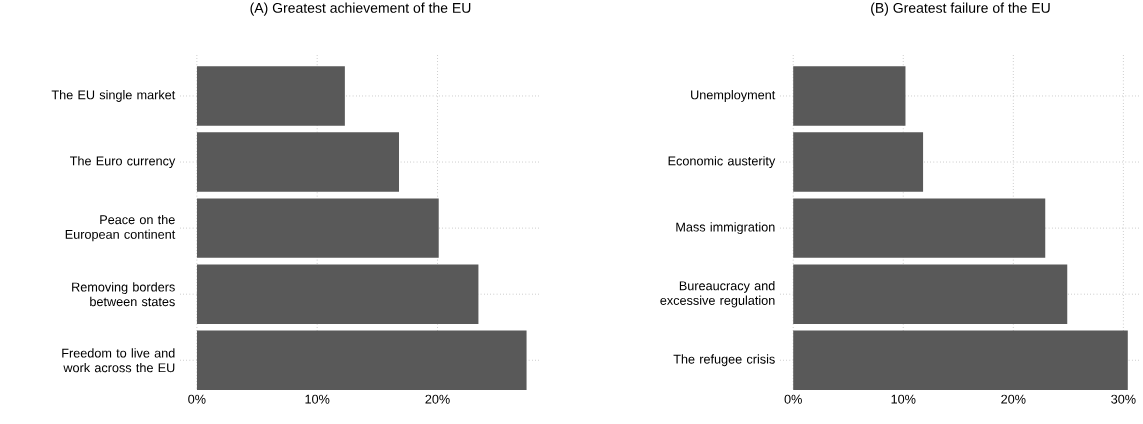 The height and width of the screenshot is (424, 1143). I want to click on y-tick-label: Bureaucracy and excessive regulation, so click(717, 294).